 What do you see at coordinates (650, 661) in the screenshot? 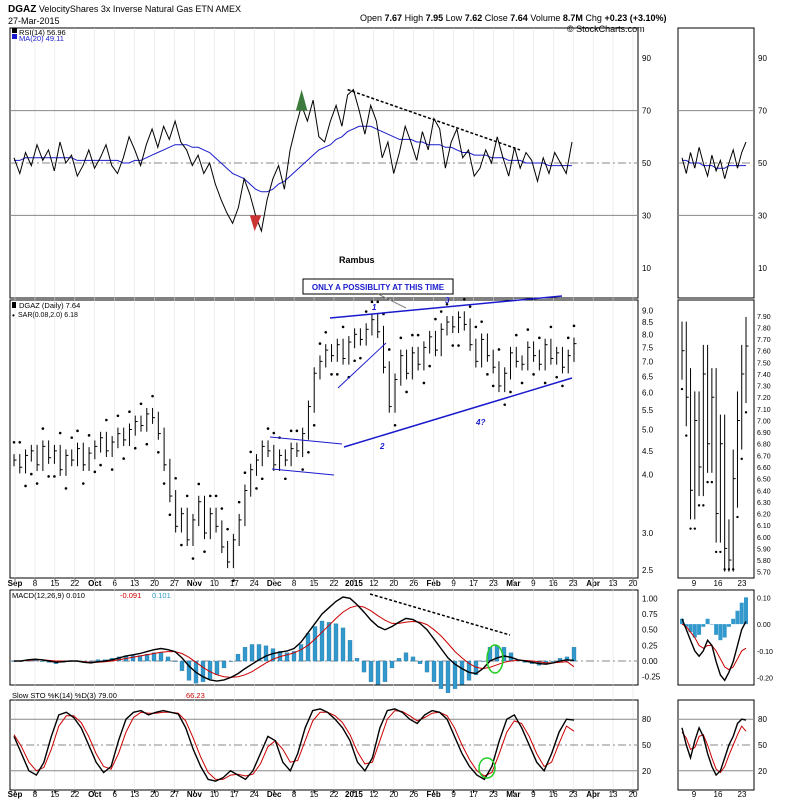
I see `macd-y-tick-label: 0.00` at bounding box center [650, 661].